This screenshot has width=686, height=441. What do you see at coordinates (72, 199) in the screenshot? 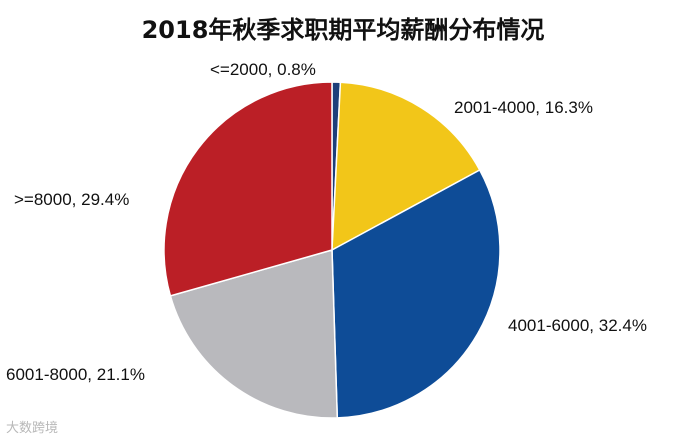
I see `slice-label-4: >=8000, 29.4%` at bounding box center [72, 199].